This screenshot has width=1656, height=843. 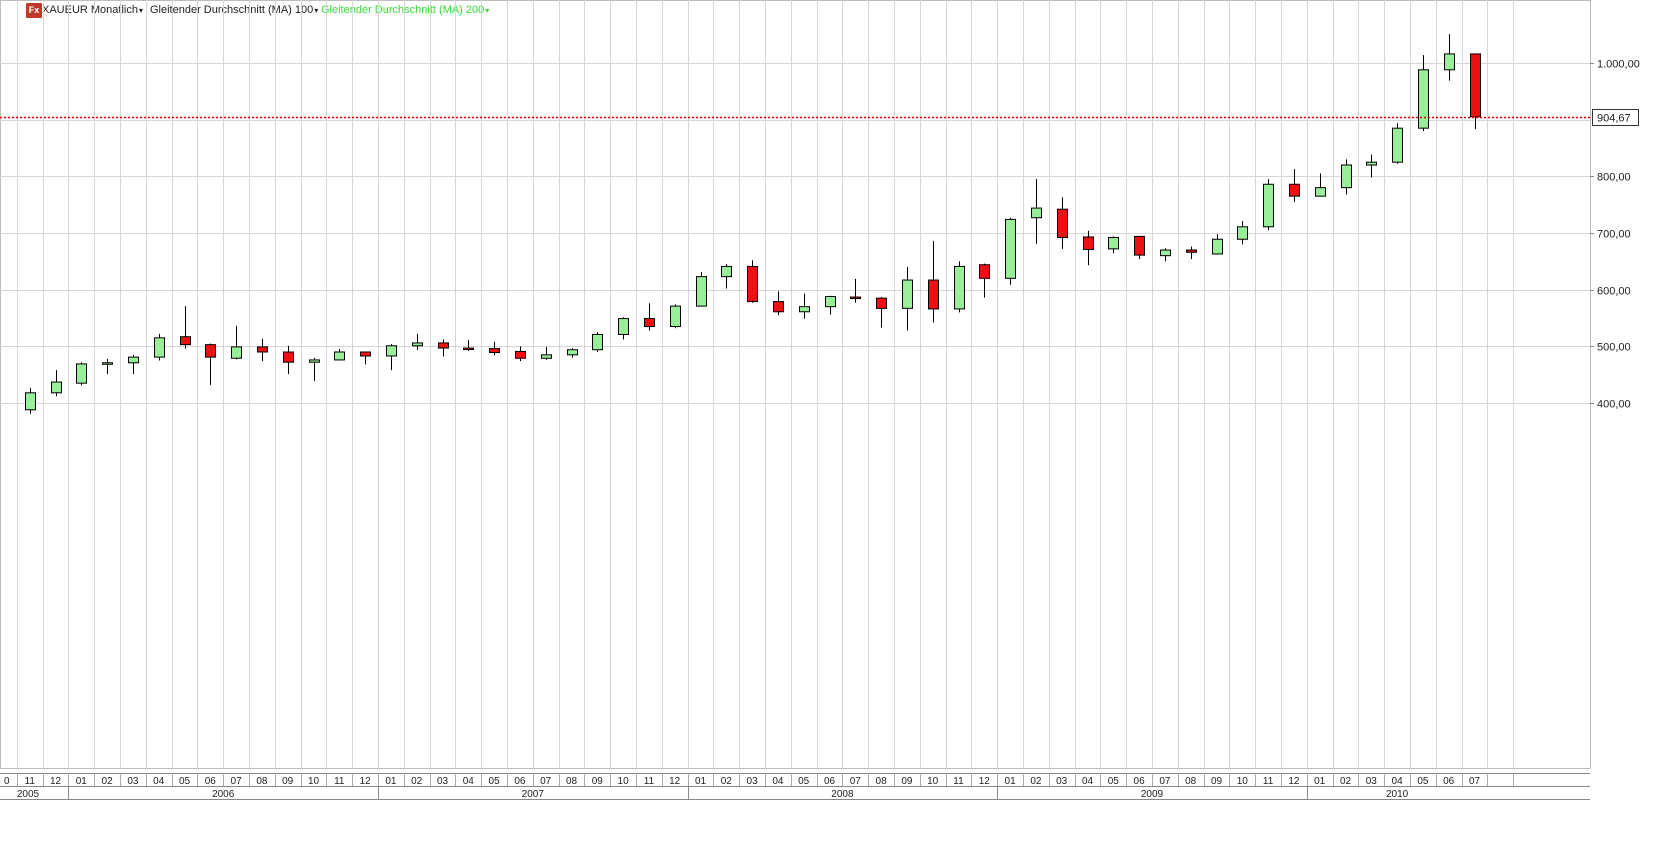 I want to click on instrument-selector: XAUEUR Monatlich▾, so click(x=92, y=10).